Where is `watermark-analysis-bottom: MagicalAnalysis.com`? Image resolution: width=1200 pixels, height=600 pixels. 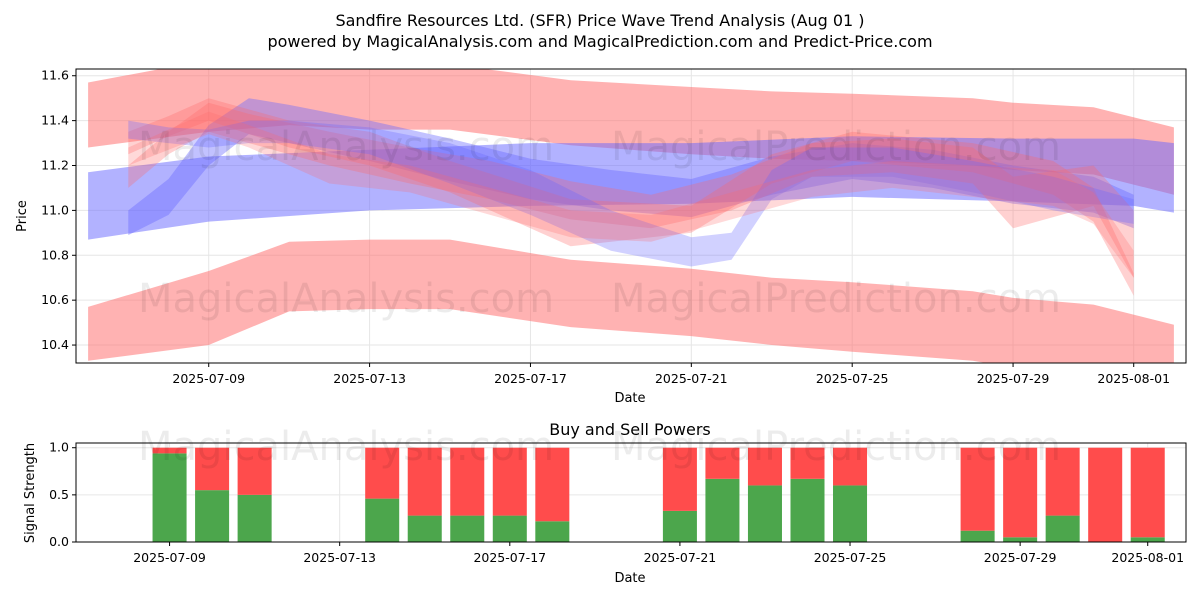
watermark-analysis-bottom: MagicalAnalysis.com is located at coordinates (346, 447).